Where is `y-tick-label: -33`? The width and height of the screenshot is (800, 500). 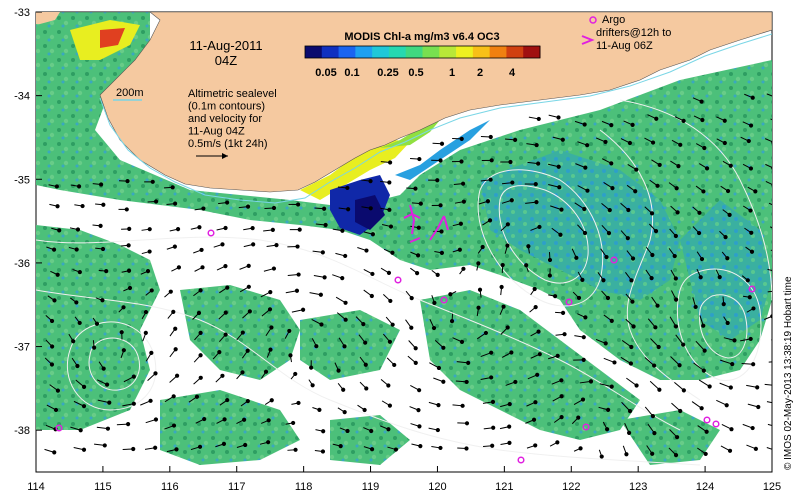
y-tick-label: -33 is located at coordinates (22, 13).